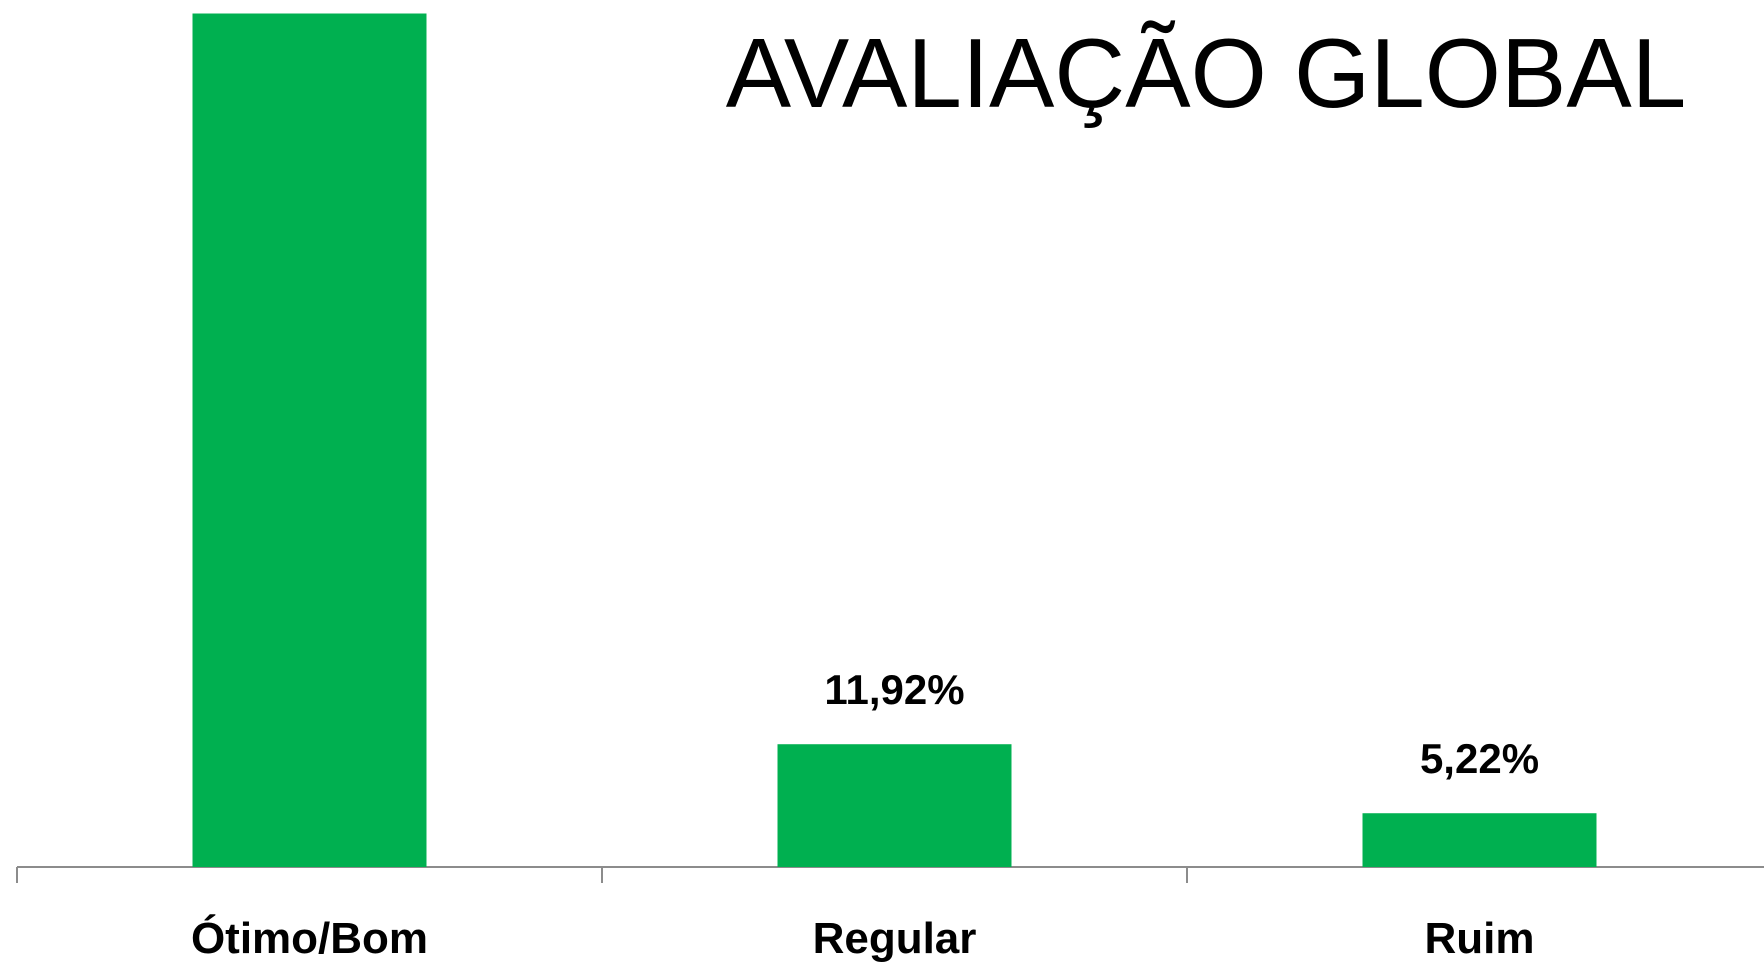 The image size is (1764, 966). Describe the element at coordinates (309, 938) in the screenshot. I see `x-tick-label: Ótimo/Bom` at that location.